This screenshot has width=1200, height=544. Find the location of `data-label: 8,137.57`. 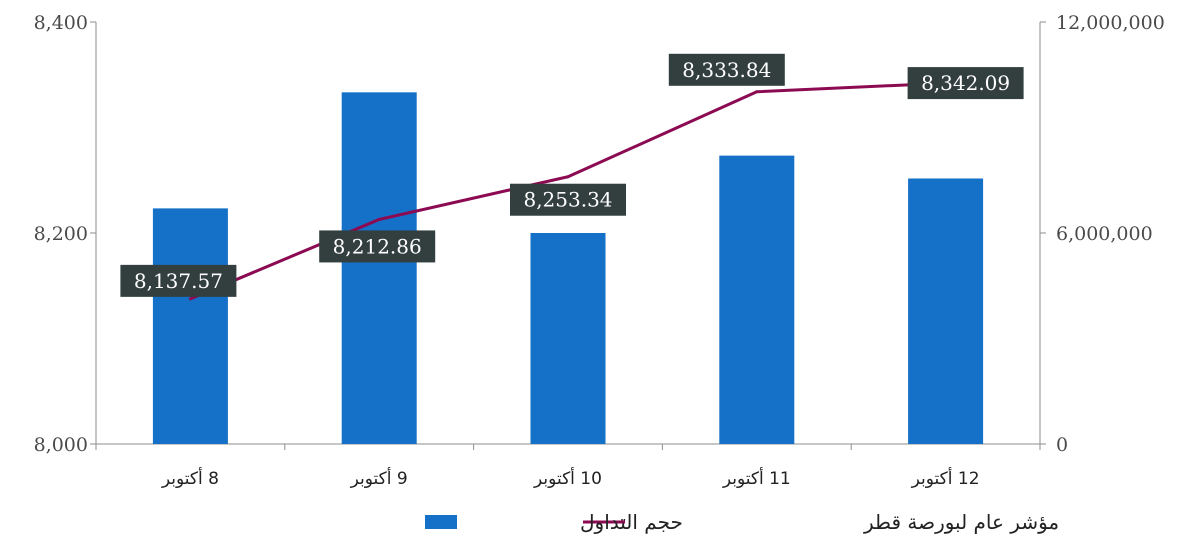

data-label: 8,137.57 is located at coordinates (178, 281).